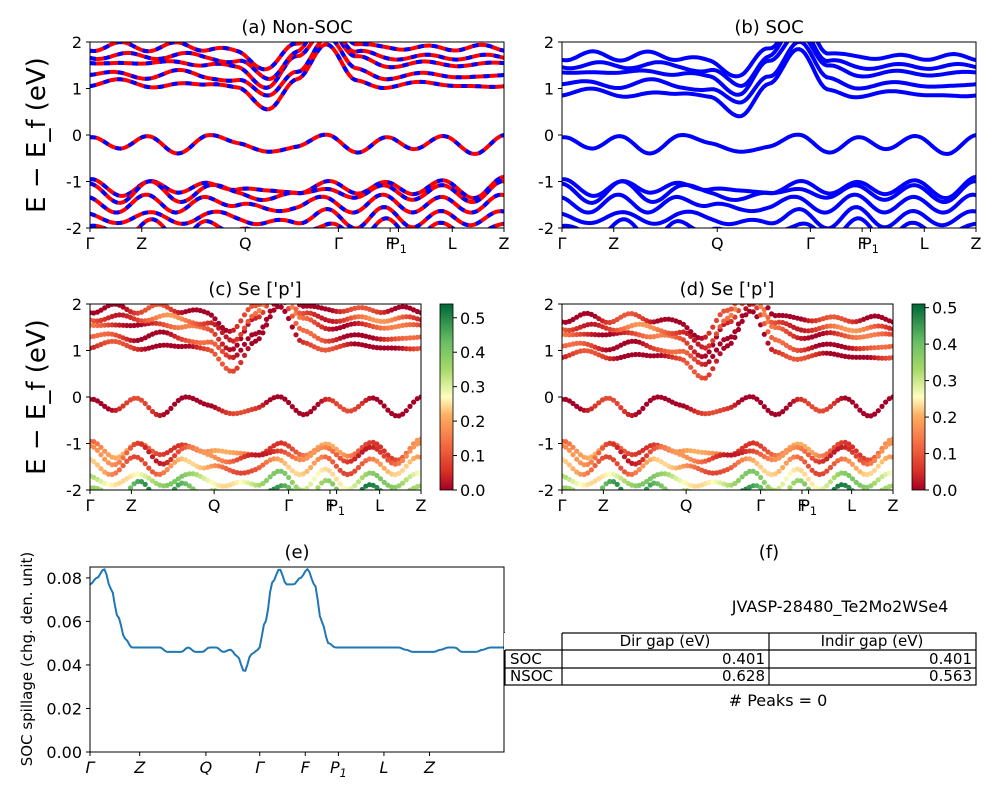 The height and width of the screenshot is (800, 1000). Describe the element at coordinates (801, 505) in the screenshot. I see `panel-d-xtick-label: F` at that location.